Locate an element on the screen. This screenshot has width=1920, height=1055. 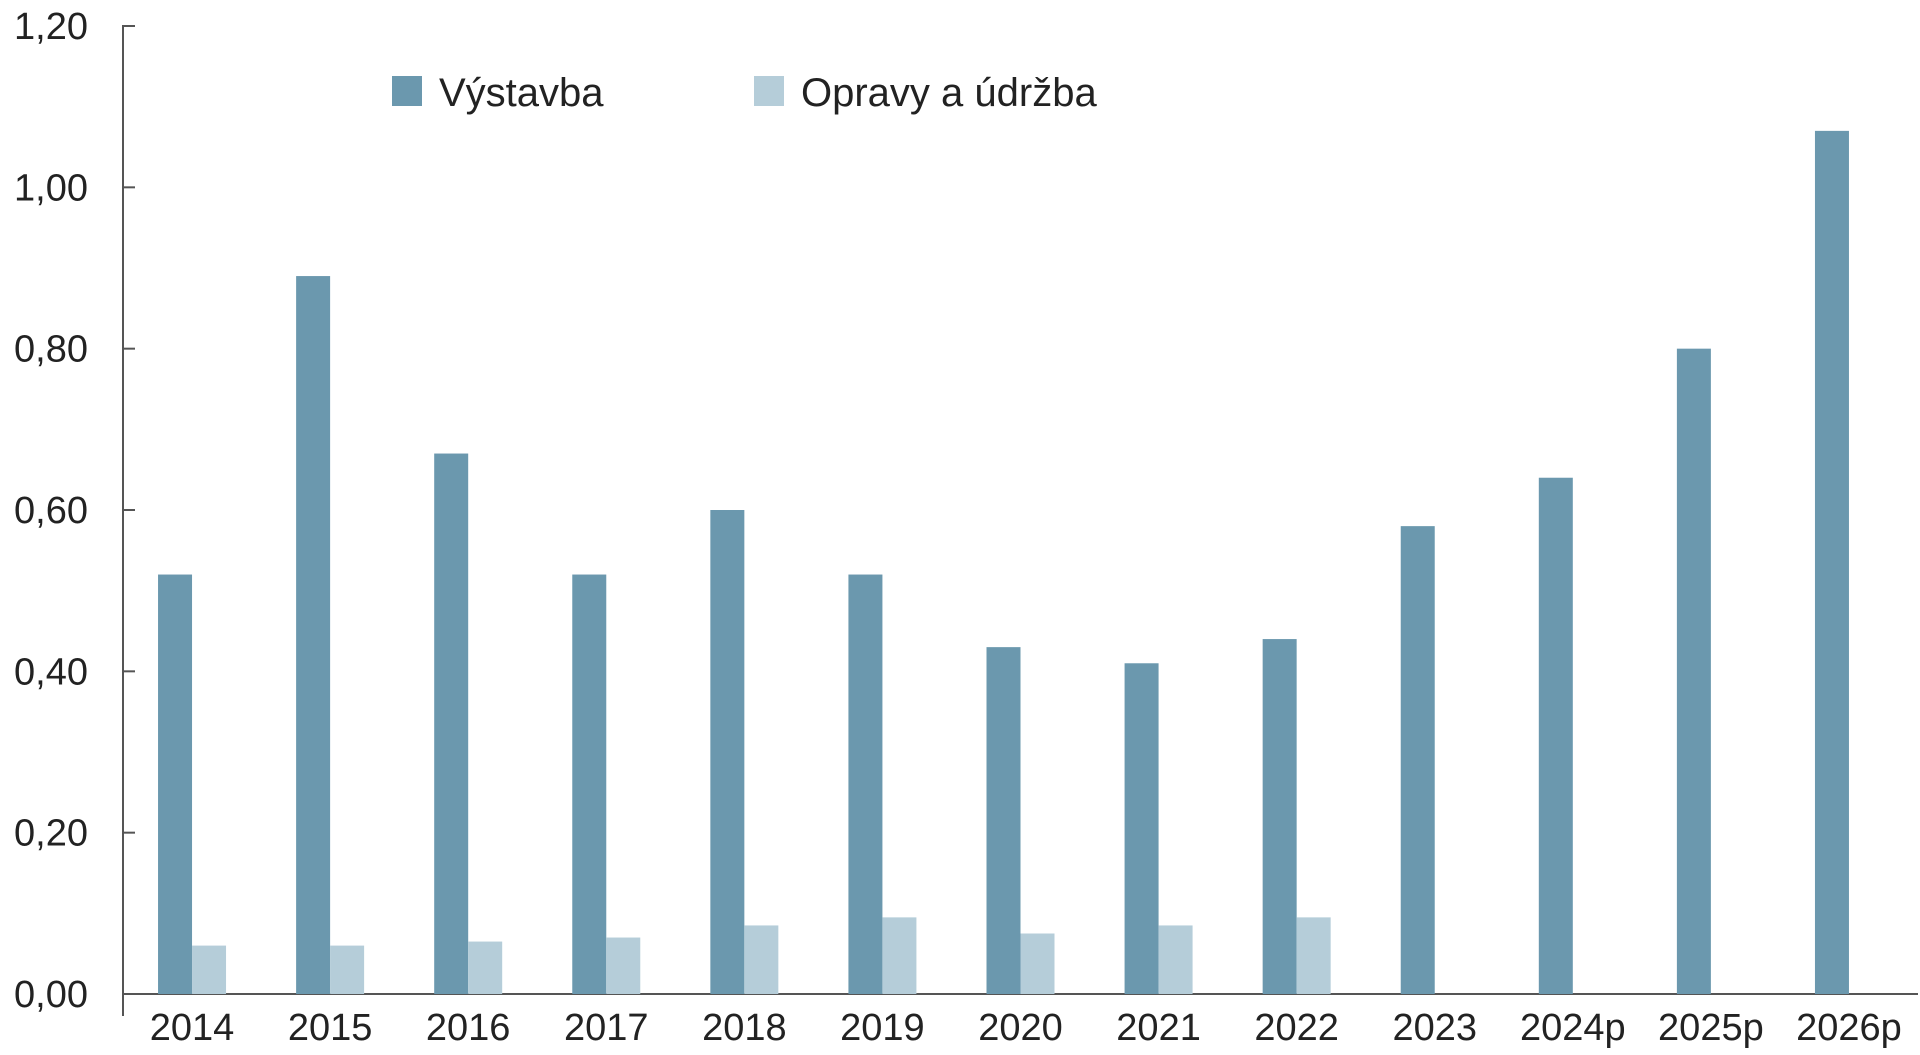
legend-item-vystavba-swatch is located at coordinates (407, 91).